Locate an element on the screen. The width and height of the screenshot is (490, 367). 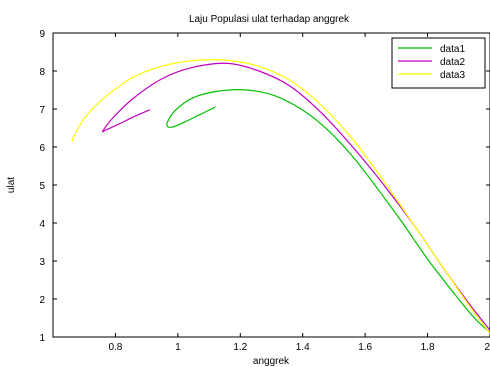
y-tick-label: 8 is located at coordinates (42, 72).